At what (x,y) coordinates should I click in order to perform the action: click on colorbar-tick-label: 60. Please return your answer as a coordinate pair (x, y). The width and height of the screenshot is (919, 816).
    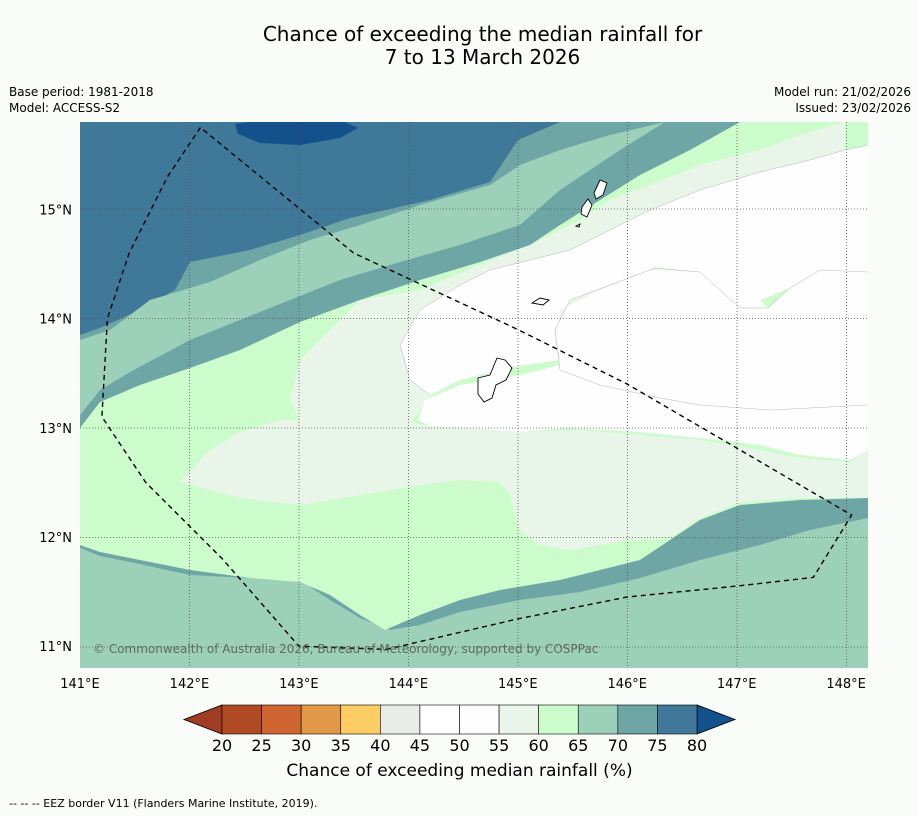
    Looking at the image, I should click on (538, 745).